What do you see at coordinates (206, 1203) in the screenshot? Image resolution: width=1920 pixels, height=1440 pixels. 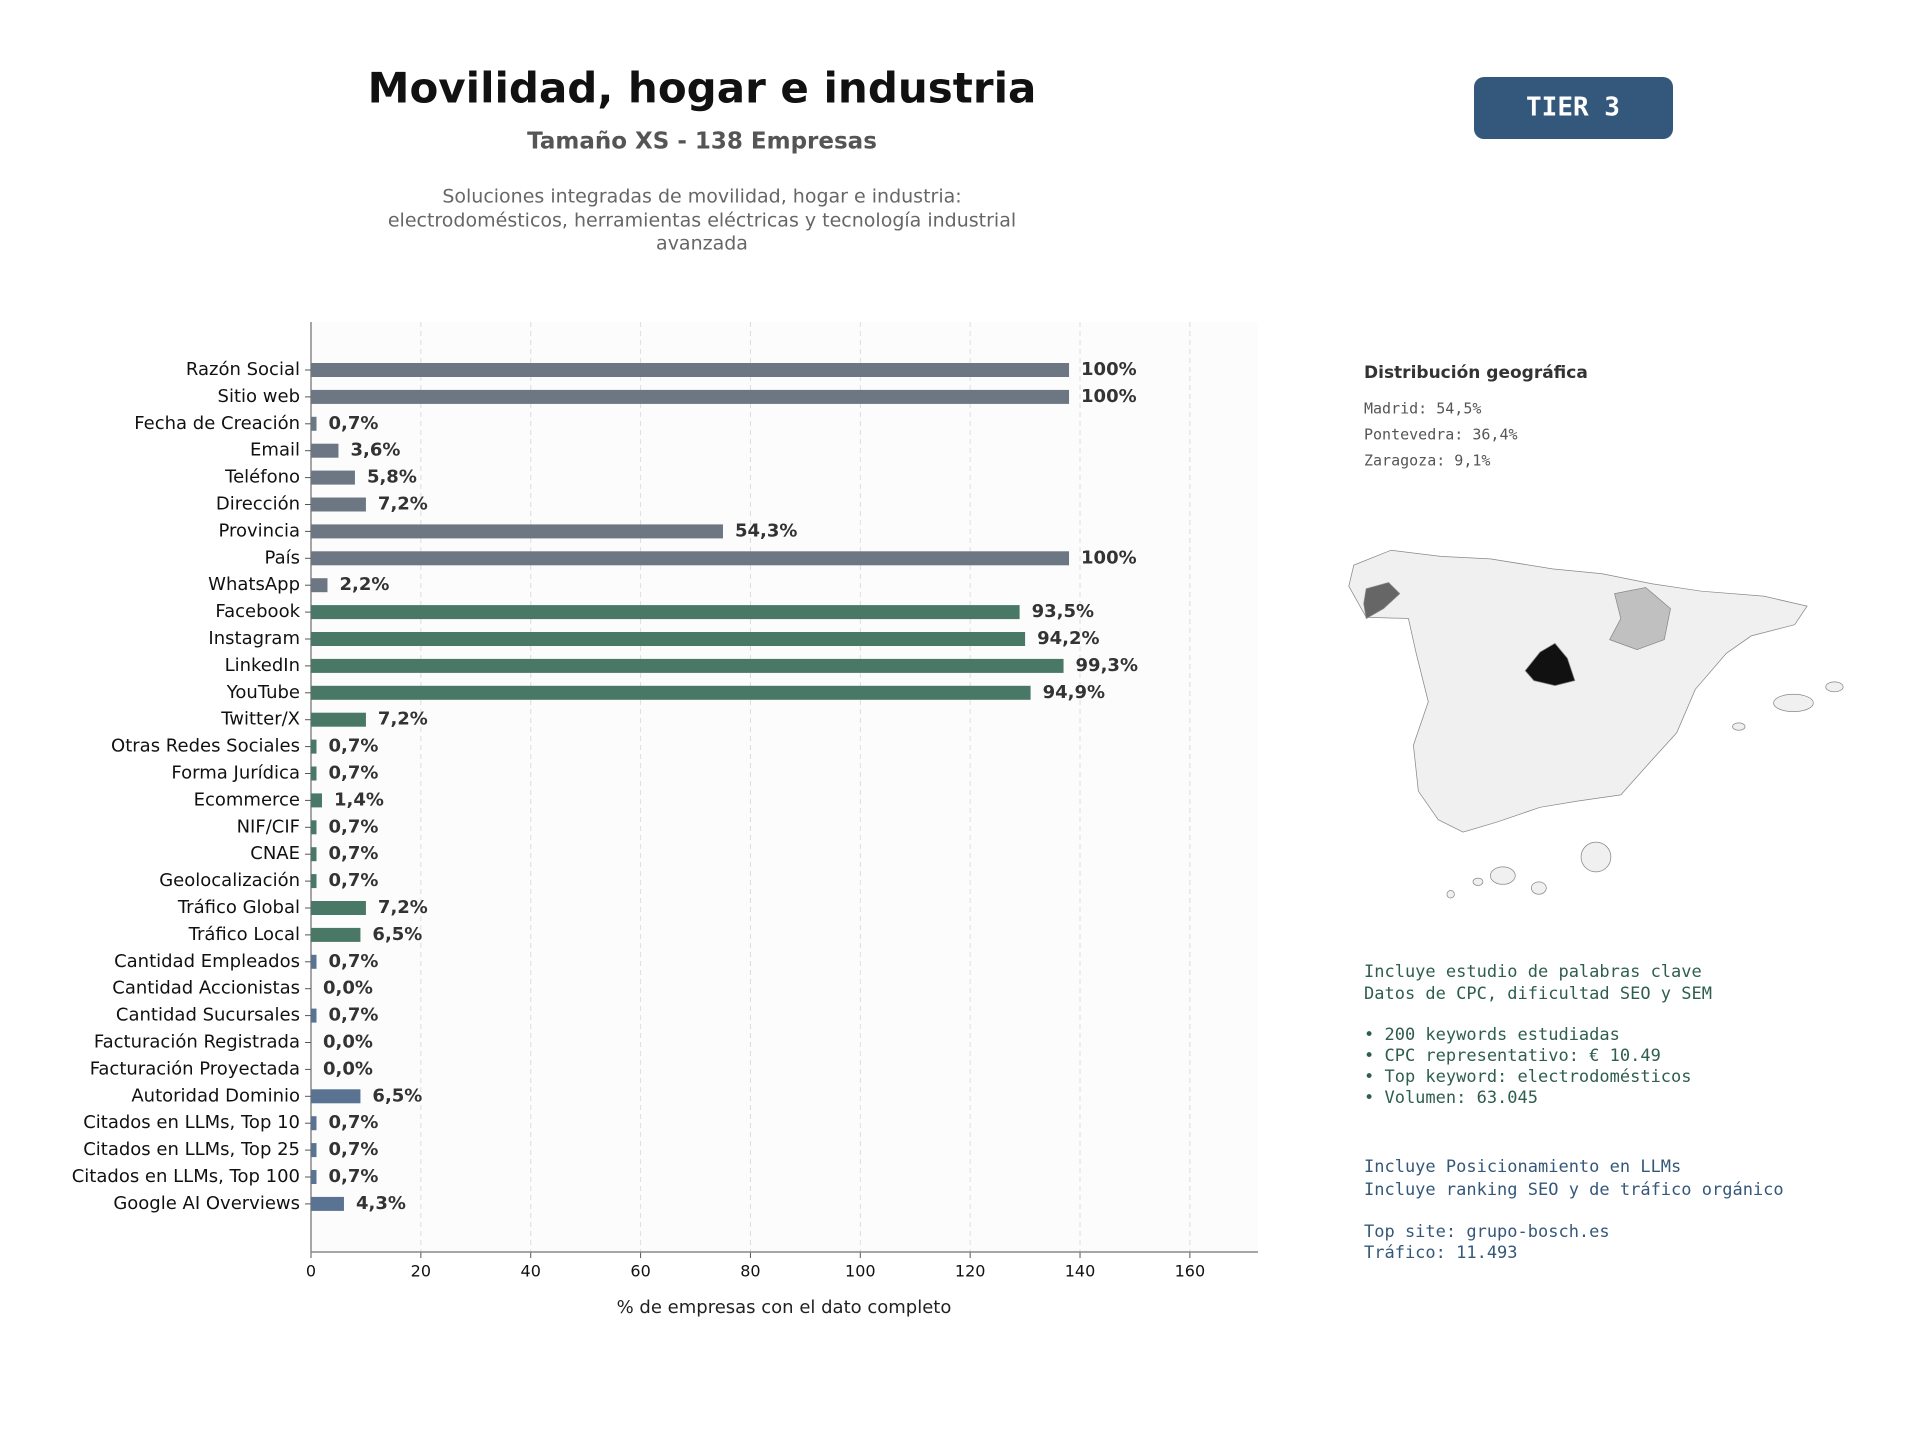 I see `y-tick-label: Google AI Overviews` at bounding box center [206, 1203].